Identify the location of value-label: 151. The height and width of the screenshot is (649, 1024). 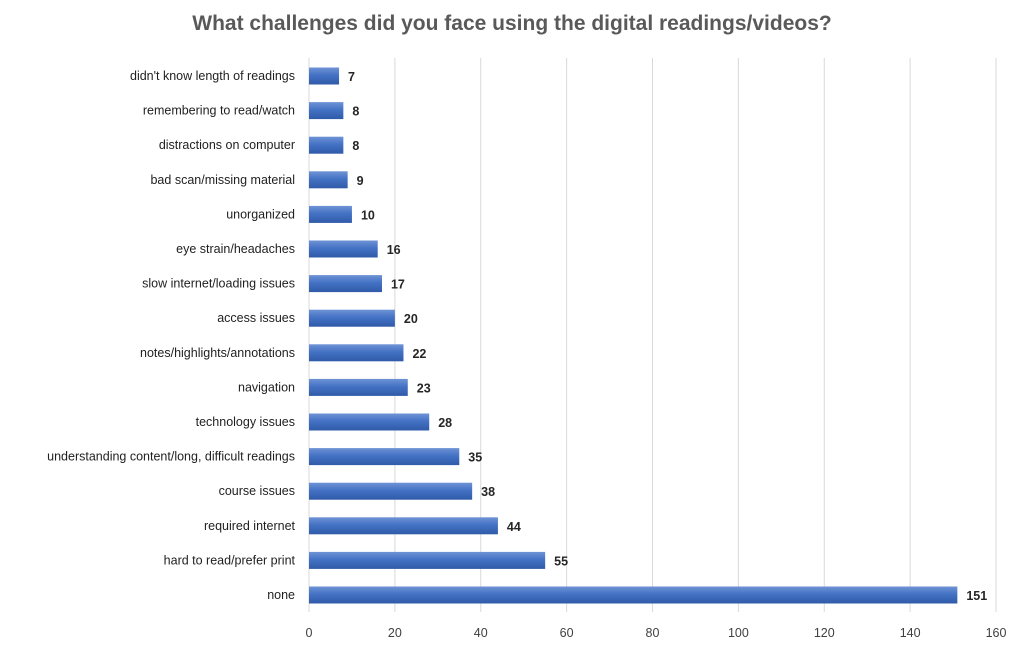
(976, 596).